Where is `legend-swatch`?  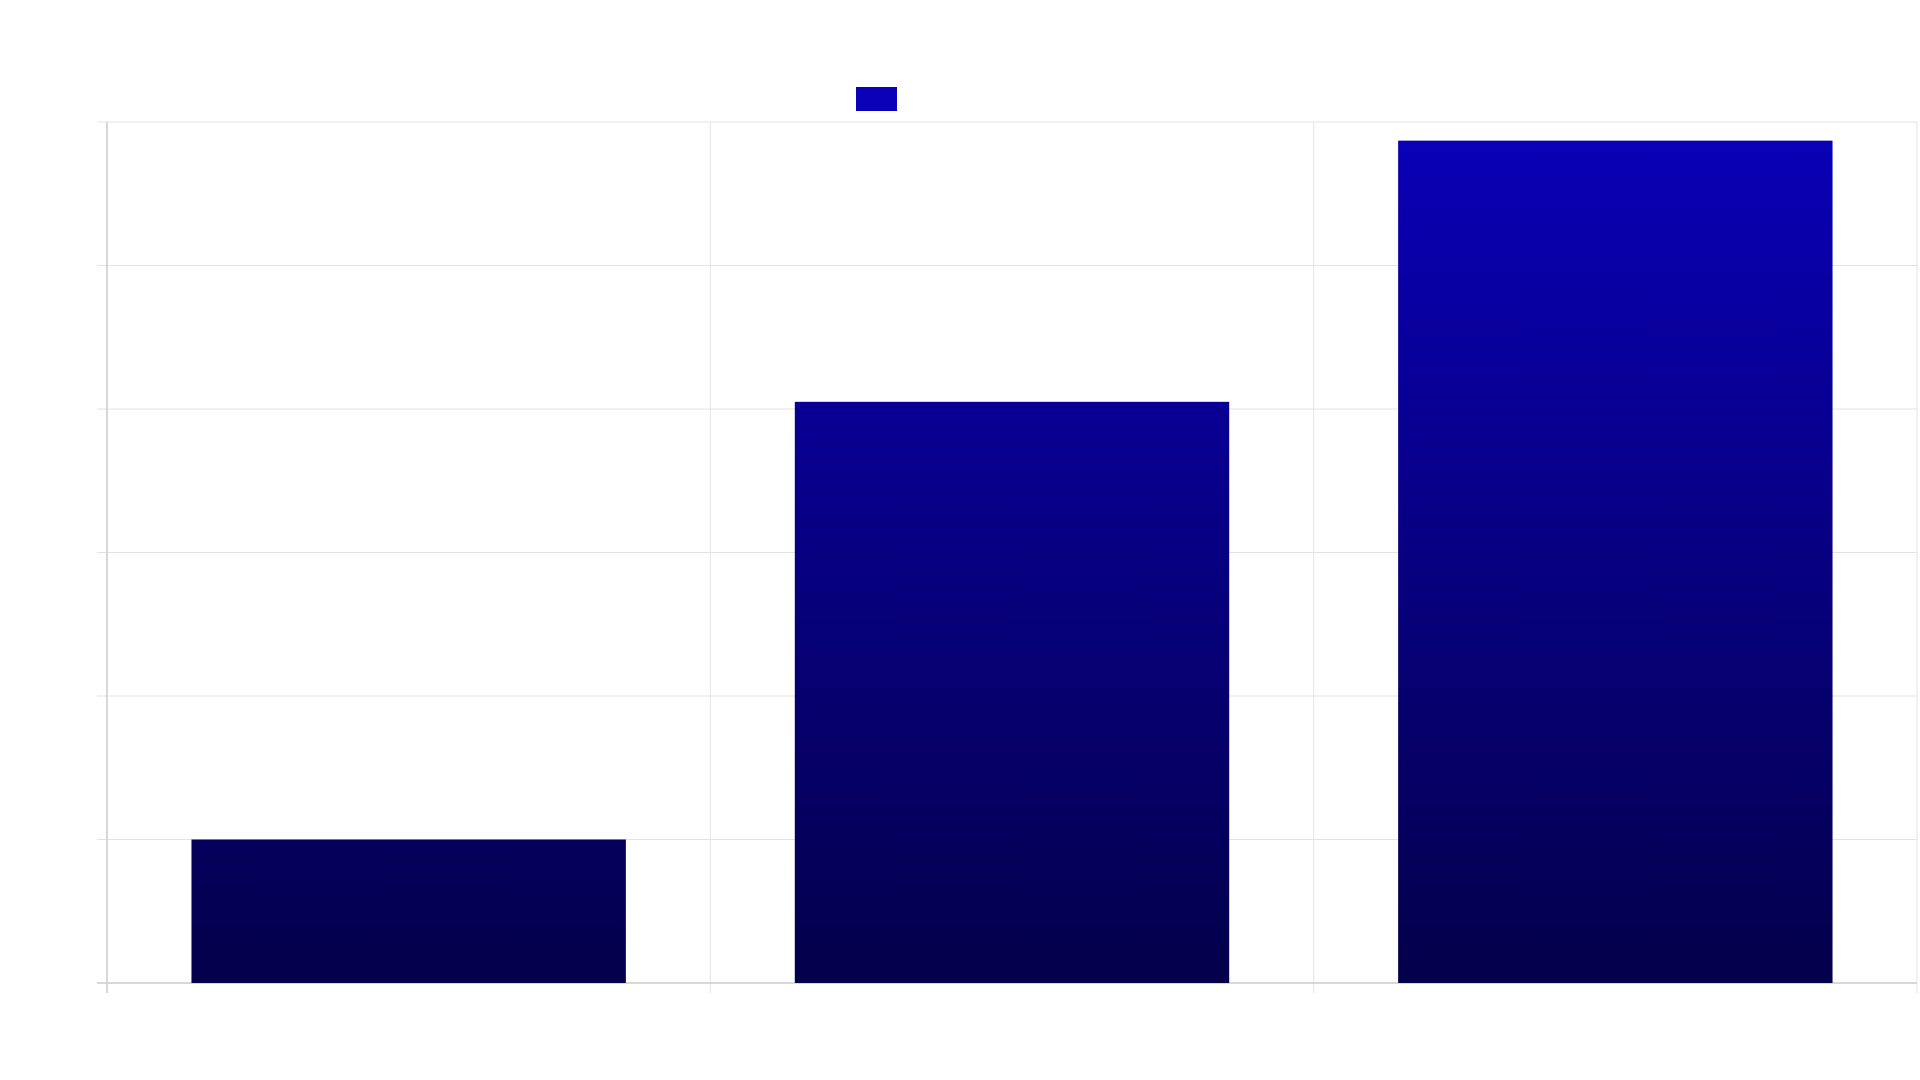 legend-swatch is located at coordinates (876, 99).